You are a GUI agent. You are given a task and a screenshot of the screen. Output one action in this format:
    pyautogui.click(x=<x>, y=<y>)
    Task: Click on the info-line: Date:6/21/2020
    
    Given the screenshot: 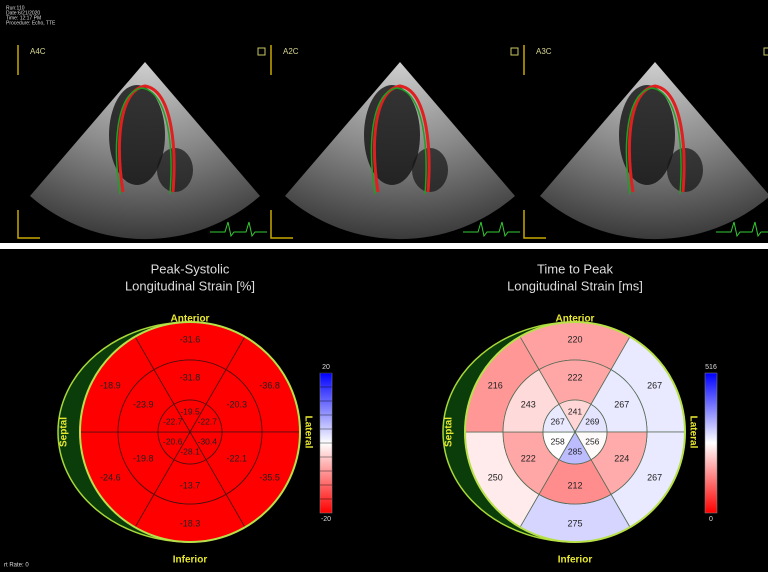 What is the action you would take?
    pyautogui.click(x=23, y=13)
    